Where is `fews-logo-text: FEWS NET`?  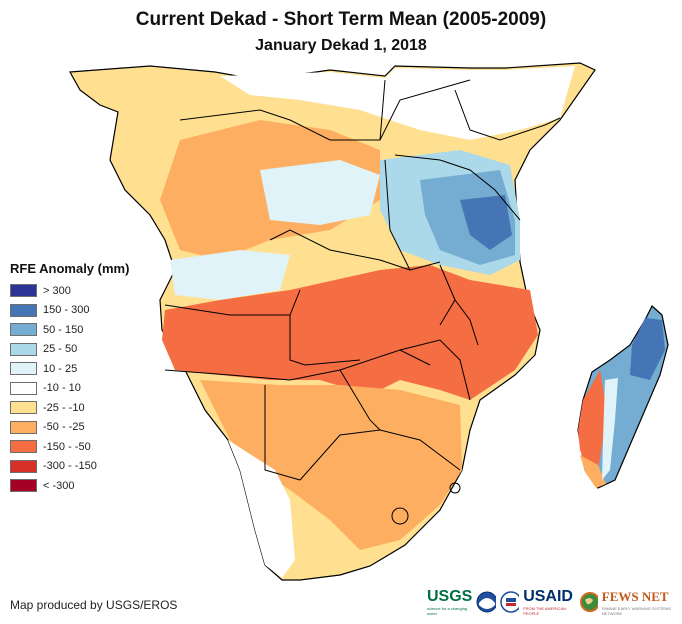 fews-logo-text: FEWS NET is located at coordinates (635, 596).